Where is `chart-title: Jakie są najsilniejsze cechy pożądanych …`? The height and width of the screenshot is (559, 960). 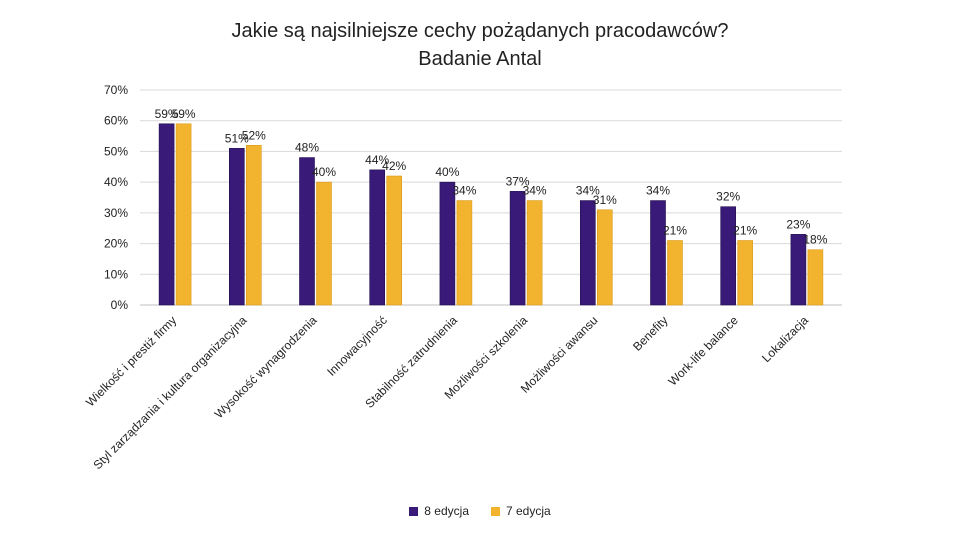
chart-title: Jakie są najsilniejsze cechy pożądanych … is located at coordinates (480, 31).